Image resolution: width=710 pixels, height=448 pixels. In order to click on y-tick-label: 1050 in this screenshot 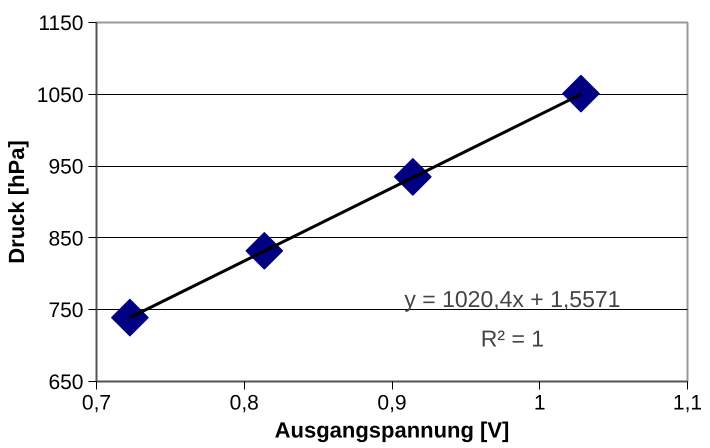, I will do `click(60, 95)`.